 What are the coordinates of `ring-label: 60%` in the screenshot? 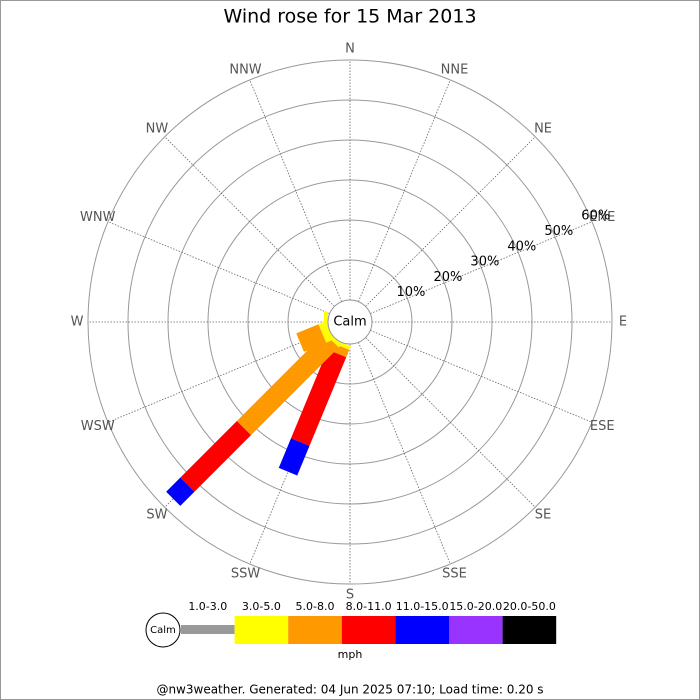 It's located at (595, 216).